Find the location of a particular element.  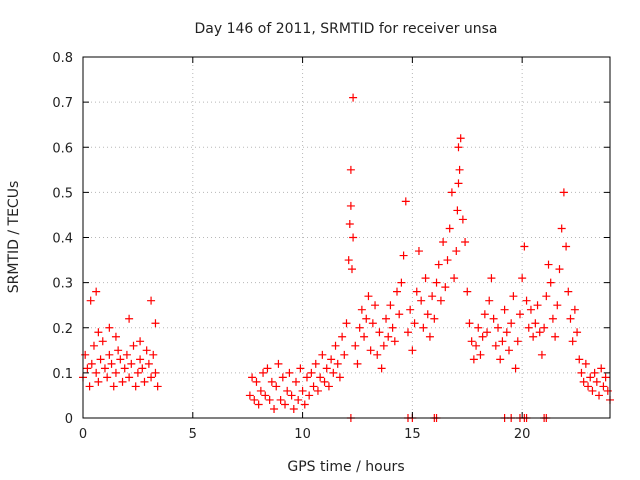

y-axis-label: SRMTID / TECUs is located at coordinates (14, 237).